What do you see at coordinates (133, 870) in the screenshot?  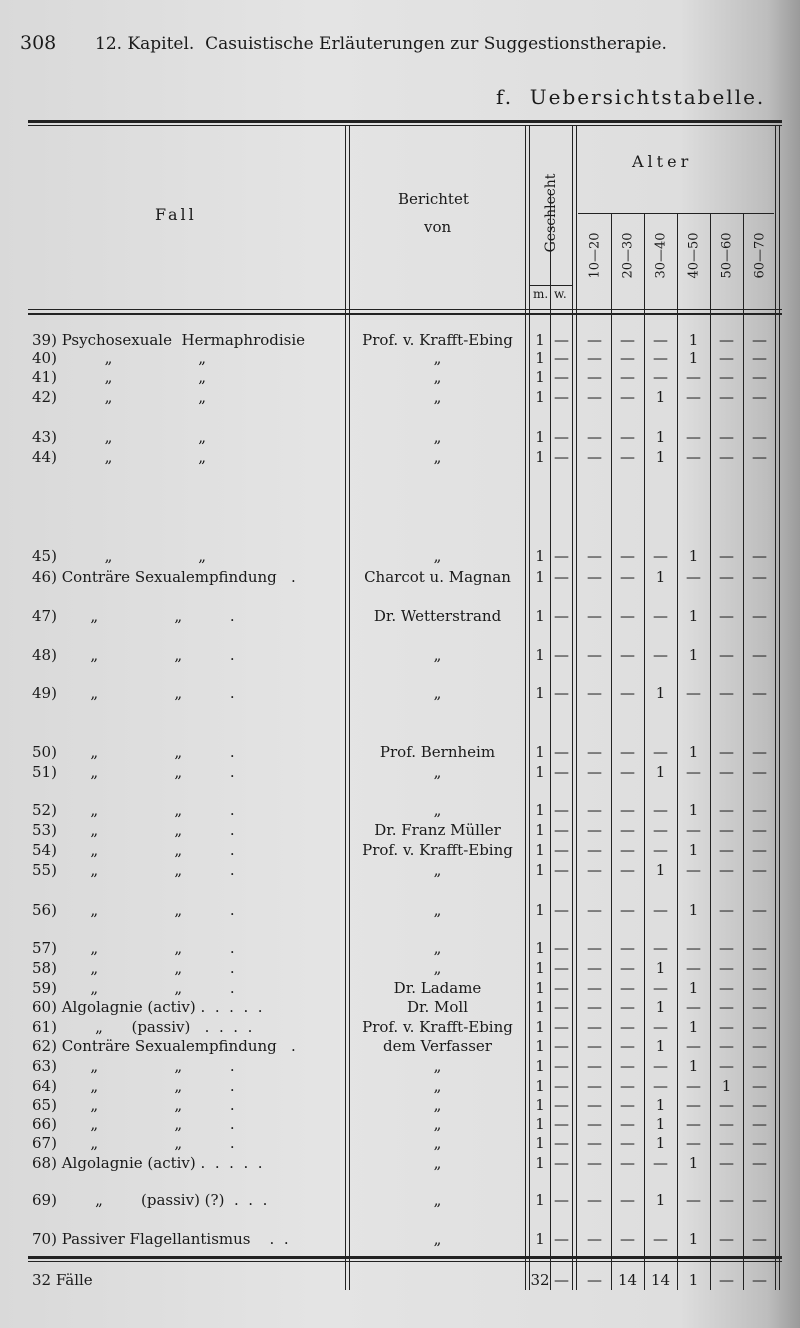 I see `fall-cell: 55) „ „ .` at bounding box center [133, 870].